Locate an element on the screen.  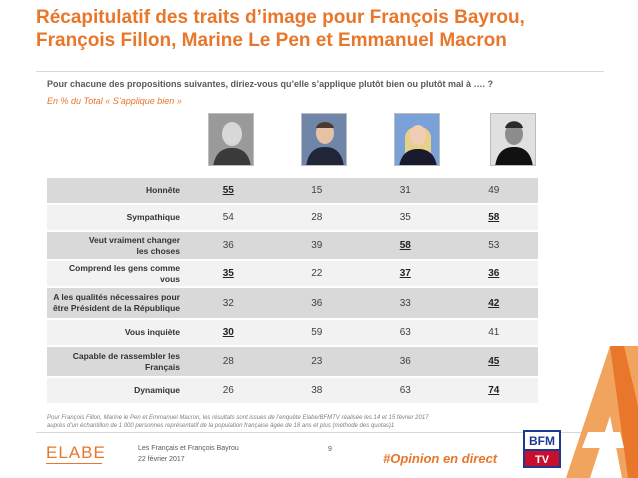
cell-fillon: 38 is located at coordinates (317, 390).